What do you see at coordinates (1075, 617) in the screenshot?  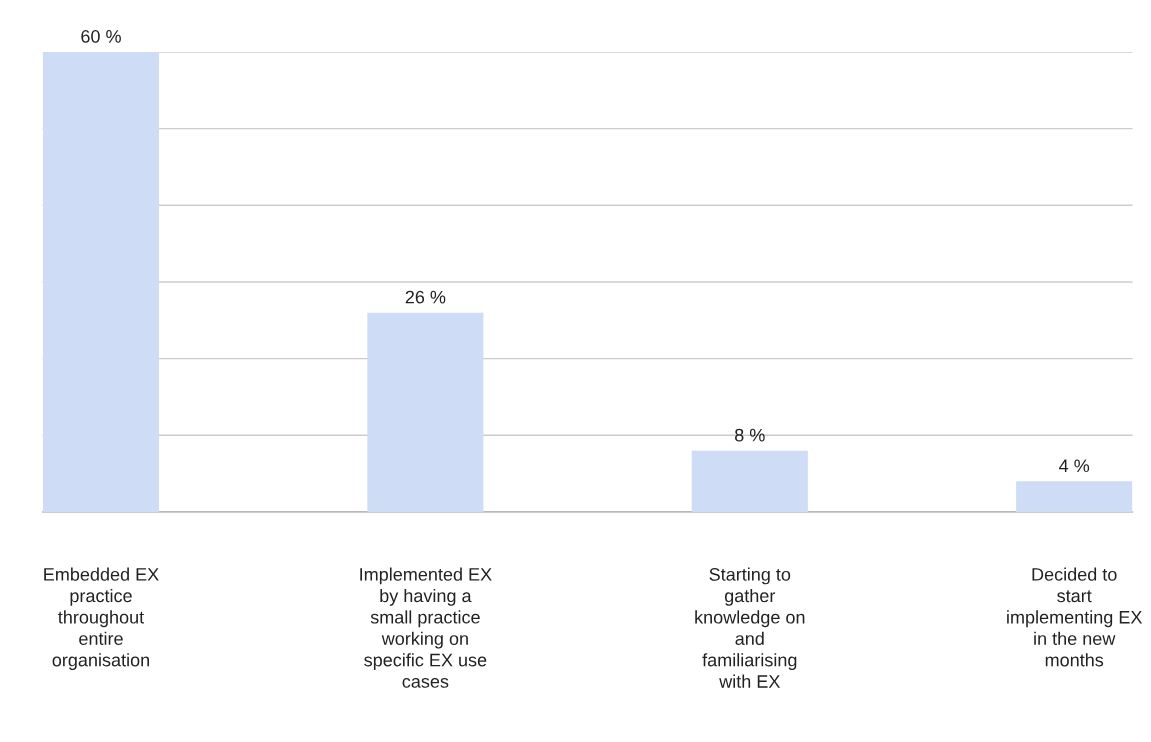 I see `x-tick-label: Decided to start implementing EX in the new months` at bounding box center [1075, 617].